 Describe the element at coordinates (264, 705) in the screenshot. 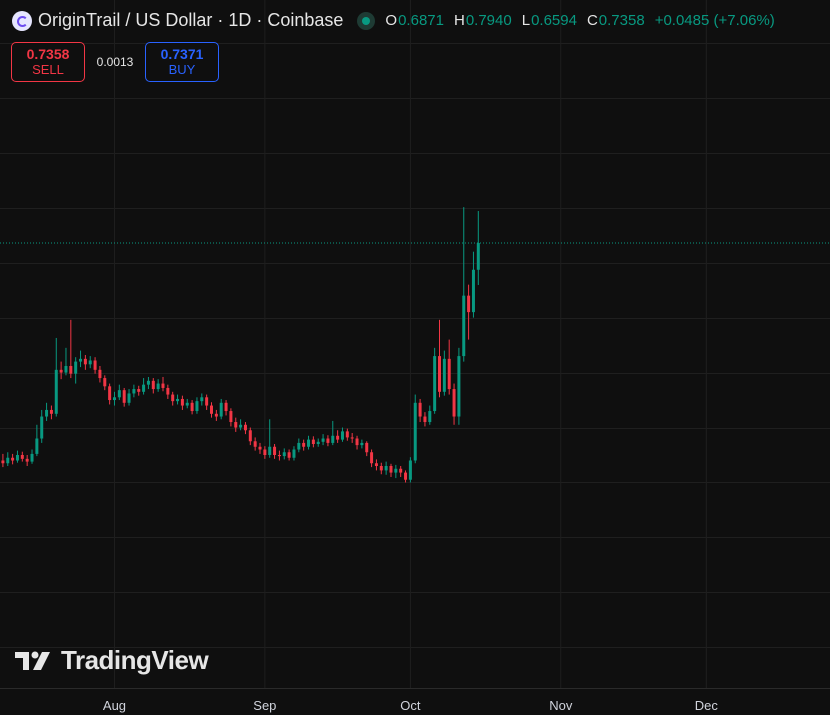

I see `x-tick-label: Sep` at that location.